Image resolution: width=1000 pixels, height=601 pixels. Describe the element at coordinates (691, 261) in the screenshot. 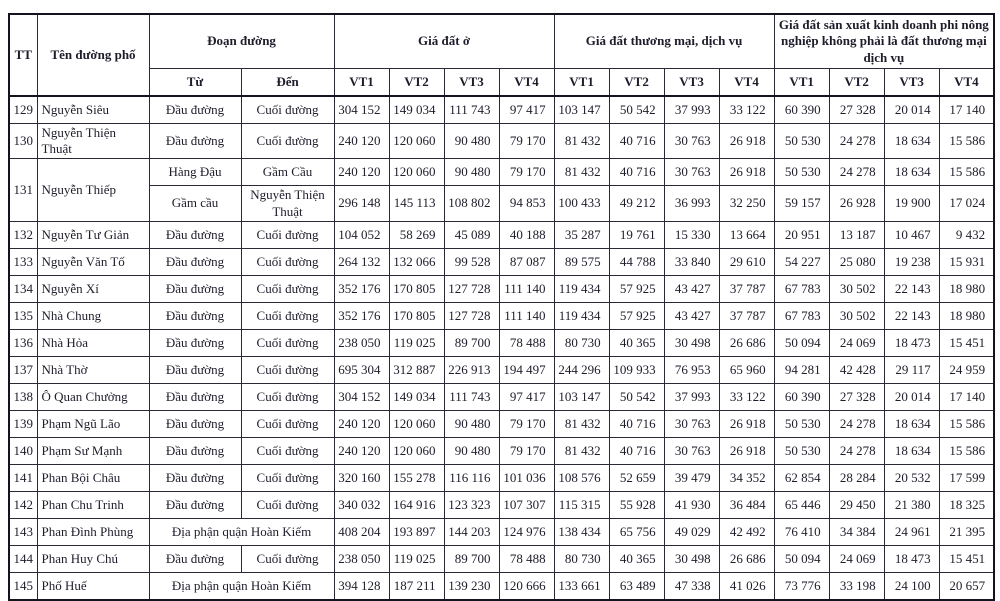

I see `price-cell: 33 840` at that location.